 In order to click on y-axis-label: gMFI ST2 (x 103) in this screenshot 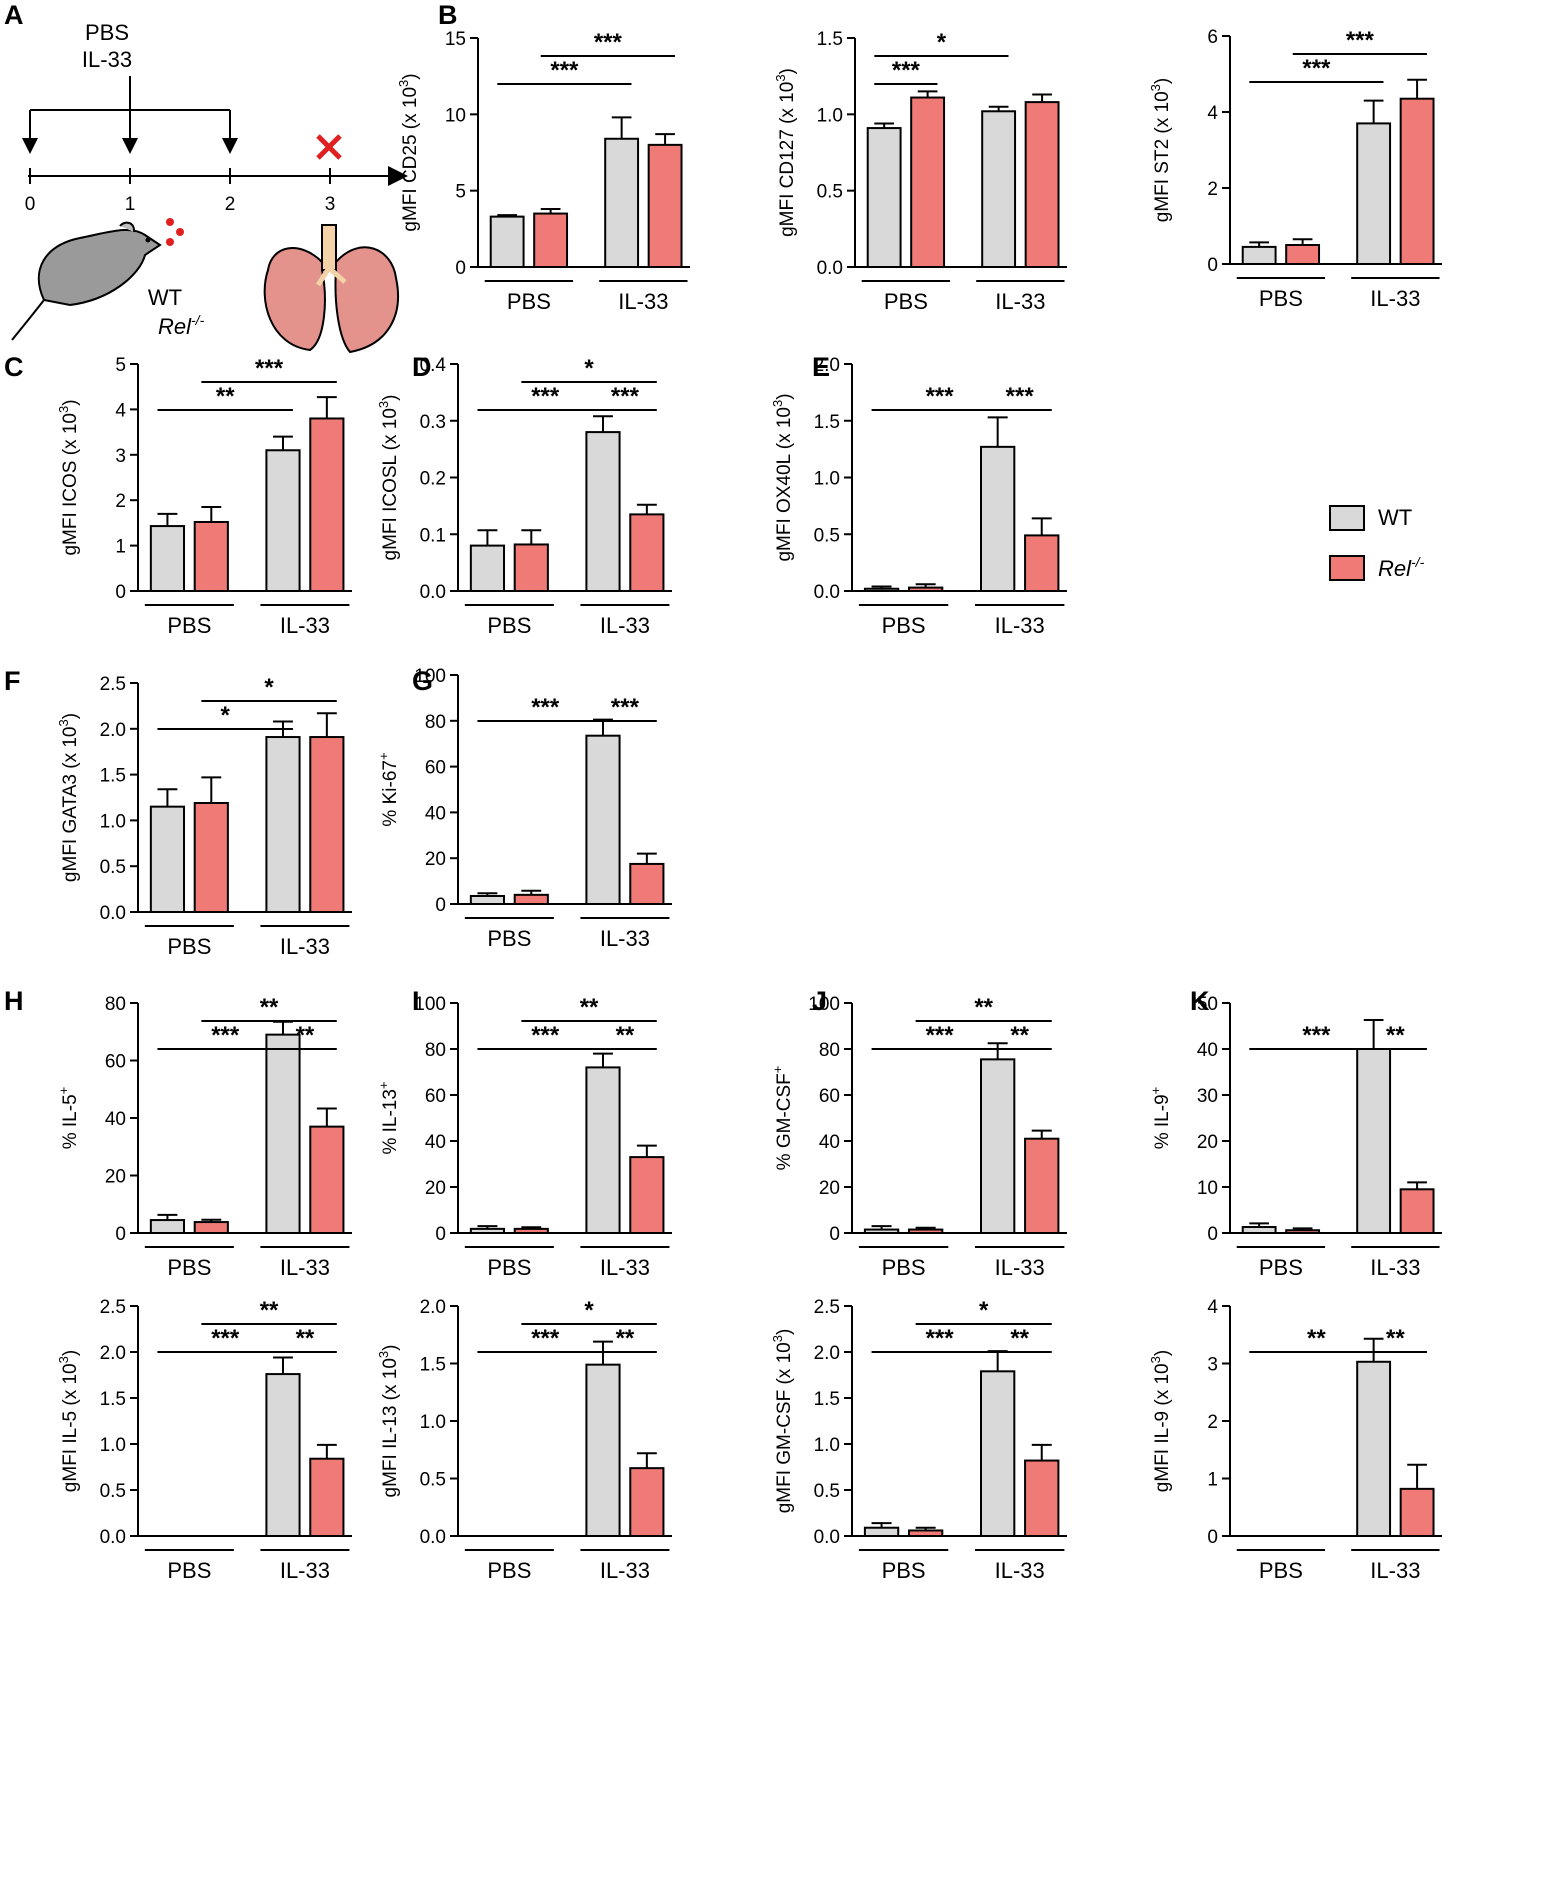, I will do `click(1160, 150)`.